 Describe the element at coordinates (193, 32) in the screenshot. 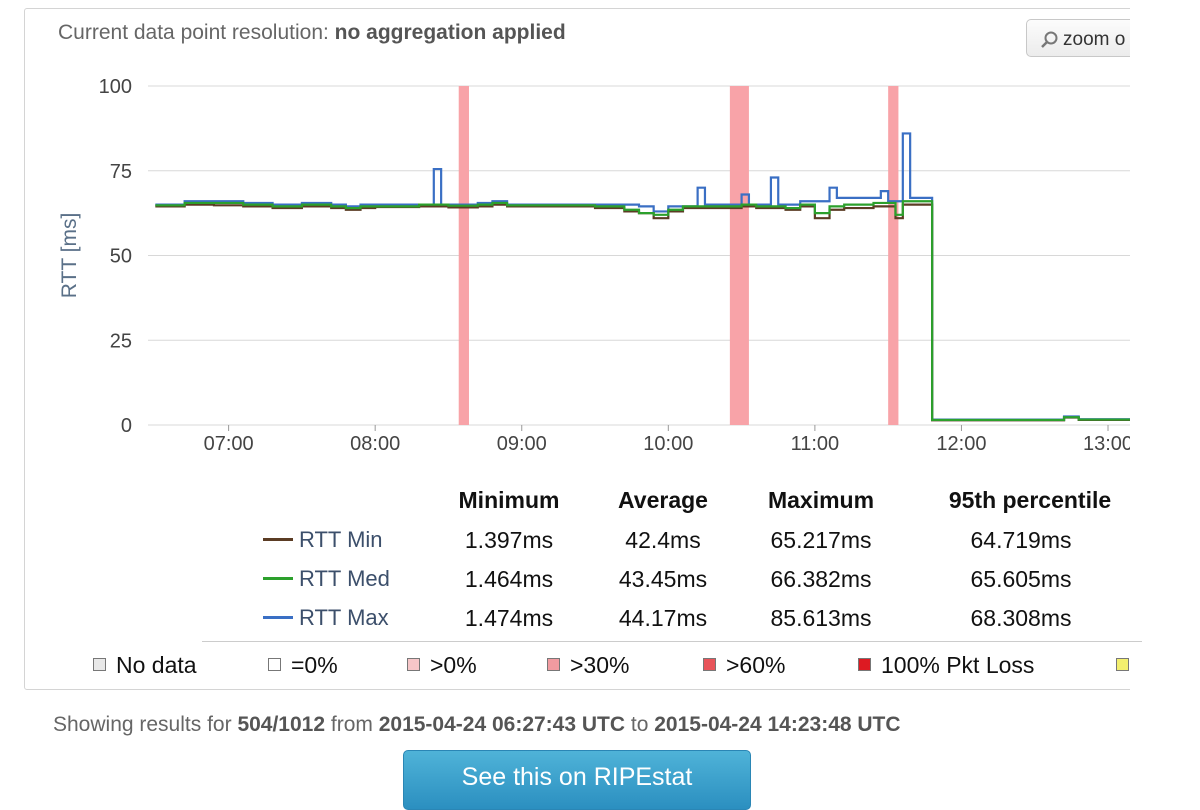

I see `resolution-label: Current data point resolution:` at that location.